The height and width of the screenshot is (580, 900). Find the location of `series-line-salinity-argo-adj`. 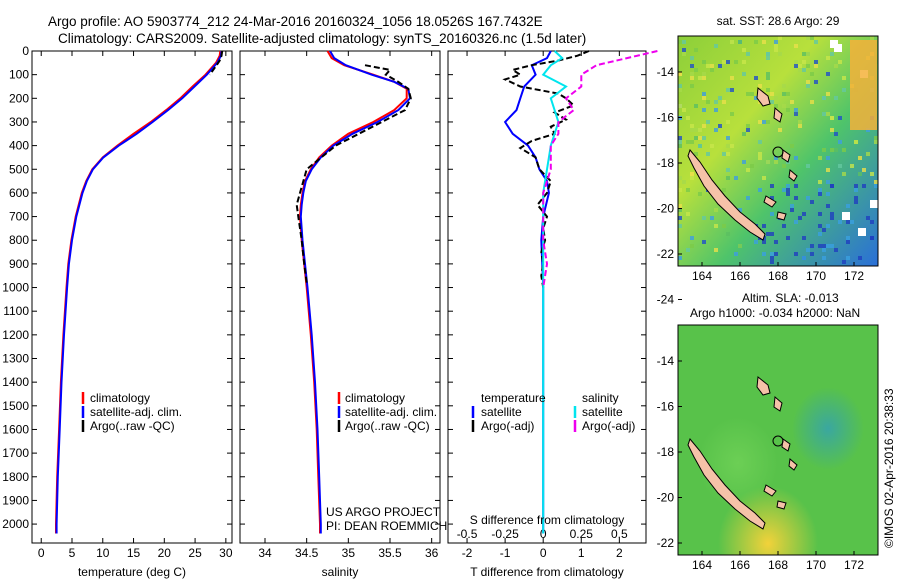

series-line-salinity-argo-adj is located at coordinates (600, 169).